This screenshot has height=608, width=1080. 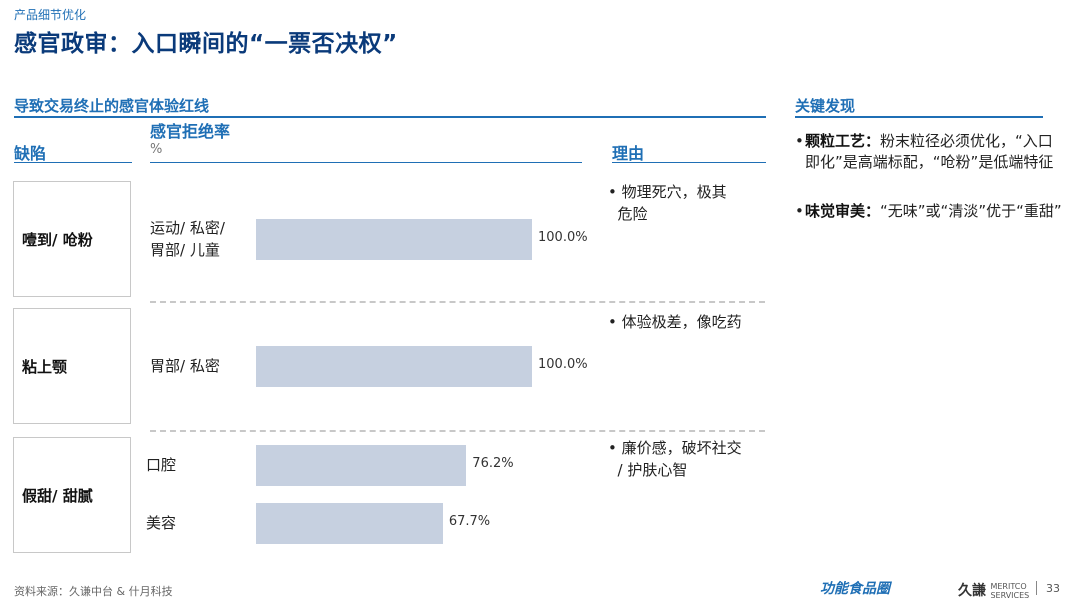 What do you see at coordinates (628, 153) in the screenshot?
I see `column-header-reason: 理由` at bounding box center [628, 153].